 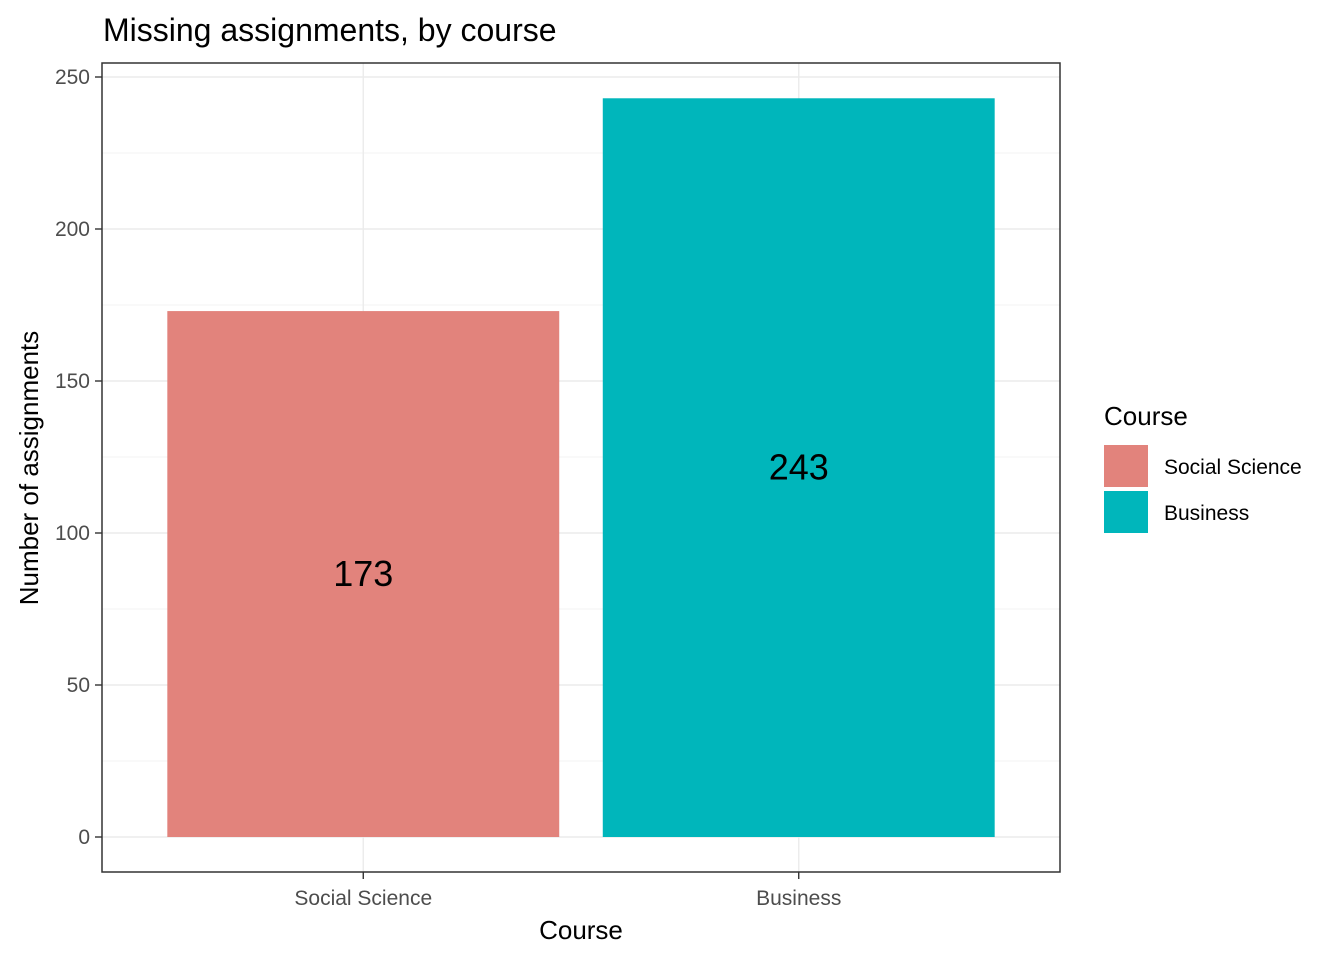 I want to click on x-tick-label: Social Science, so click(x=363, y=898).